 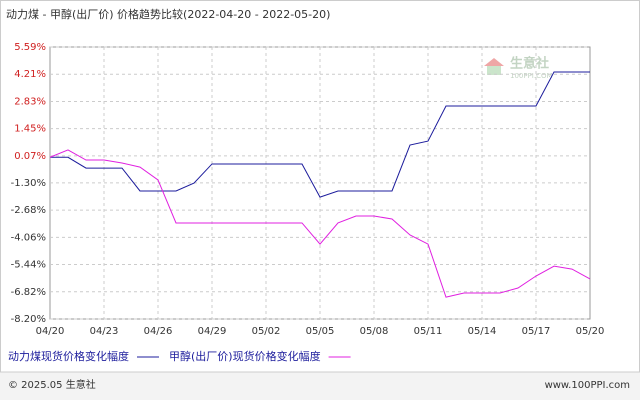 I want to click on x-tick-label: 04/20, so click(x=50, y=331).